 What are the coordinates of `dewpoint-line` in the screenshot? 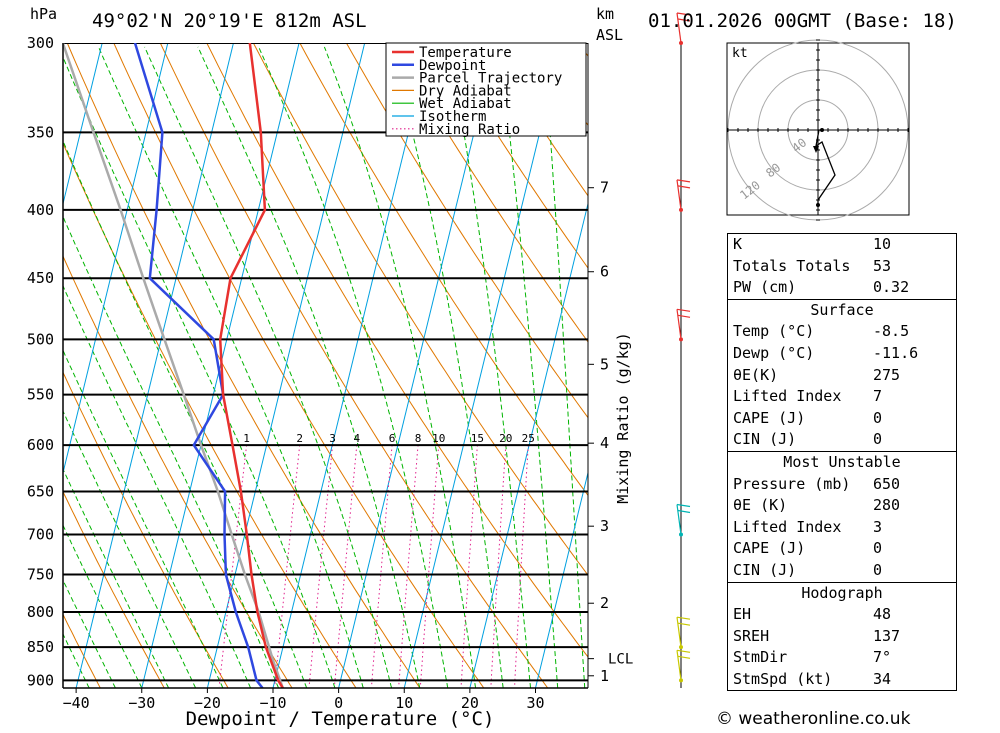 It's located at (198, 365).